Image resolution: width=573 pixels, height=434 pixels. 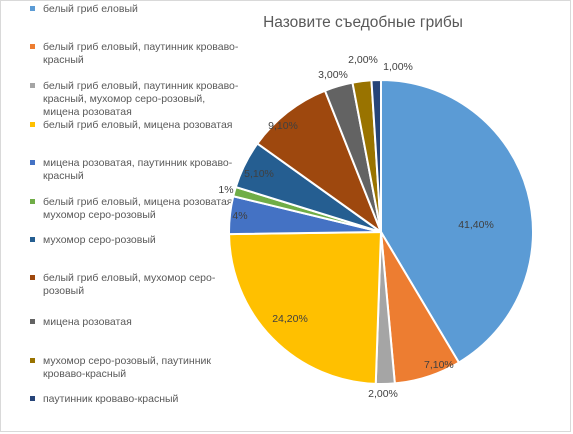 What do you see at coordinates (398, 67) in the screenshot?
I see `slice-label: 1,00%` at bounding box center [398, 67].